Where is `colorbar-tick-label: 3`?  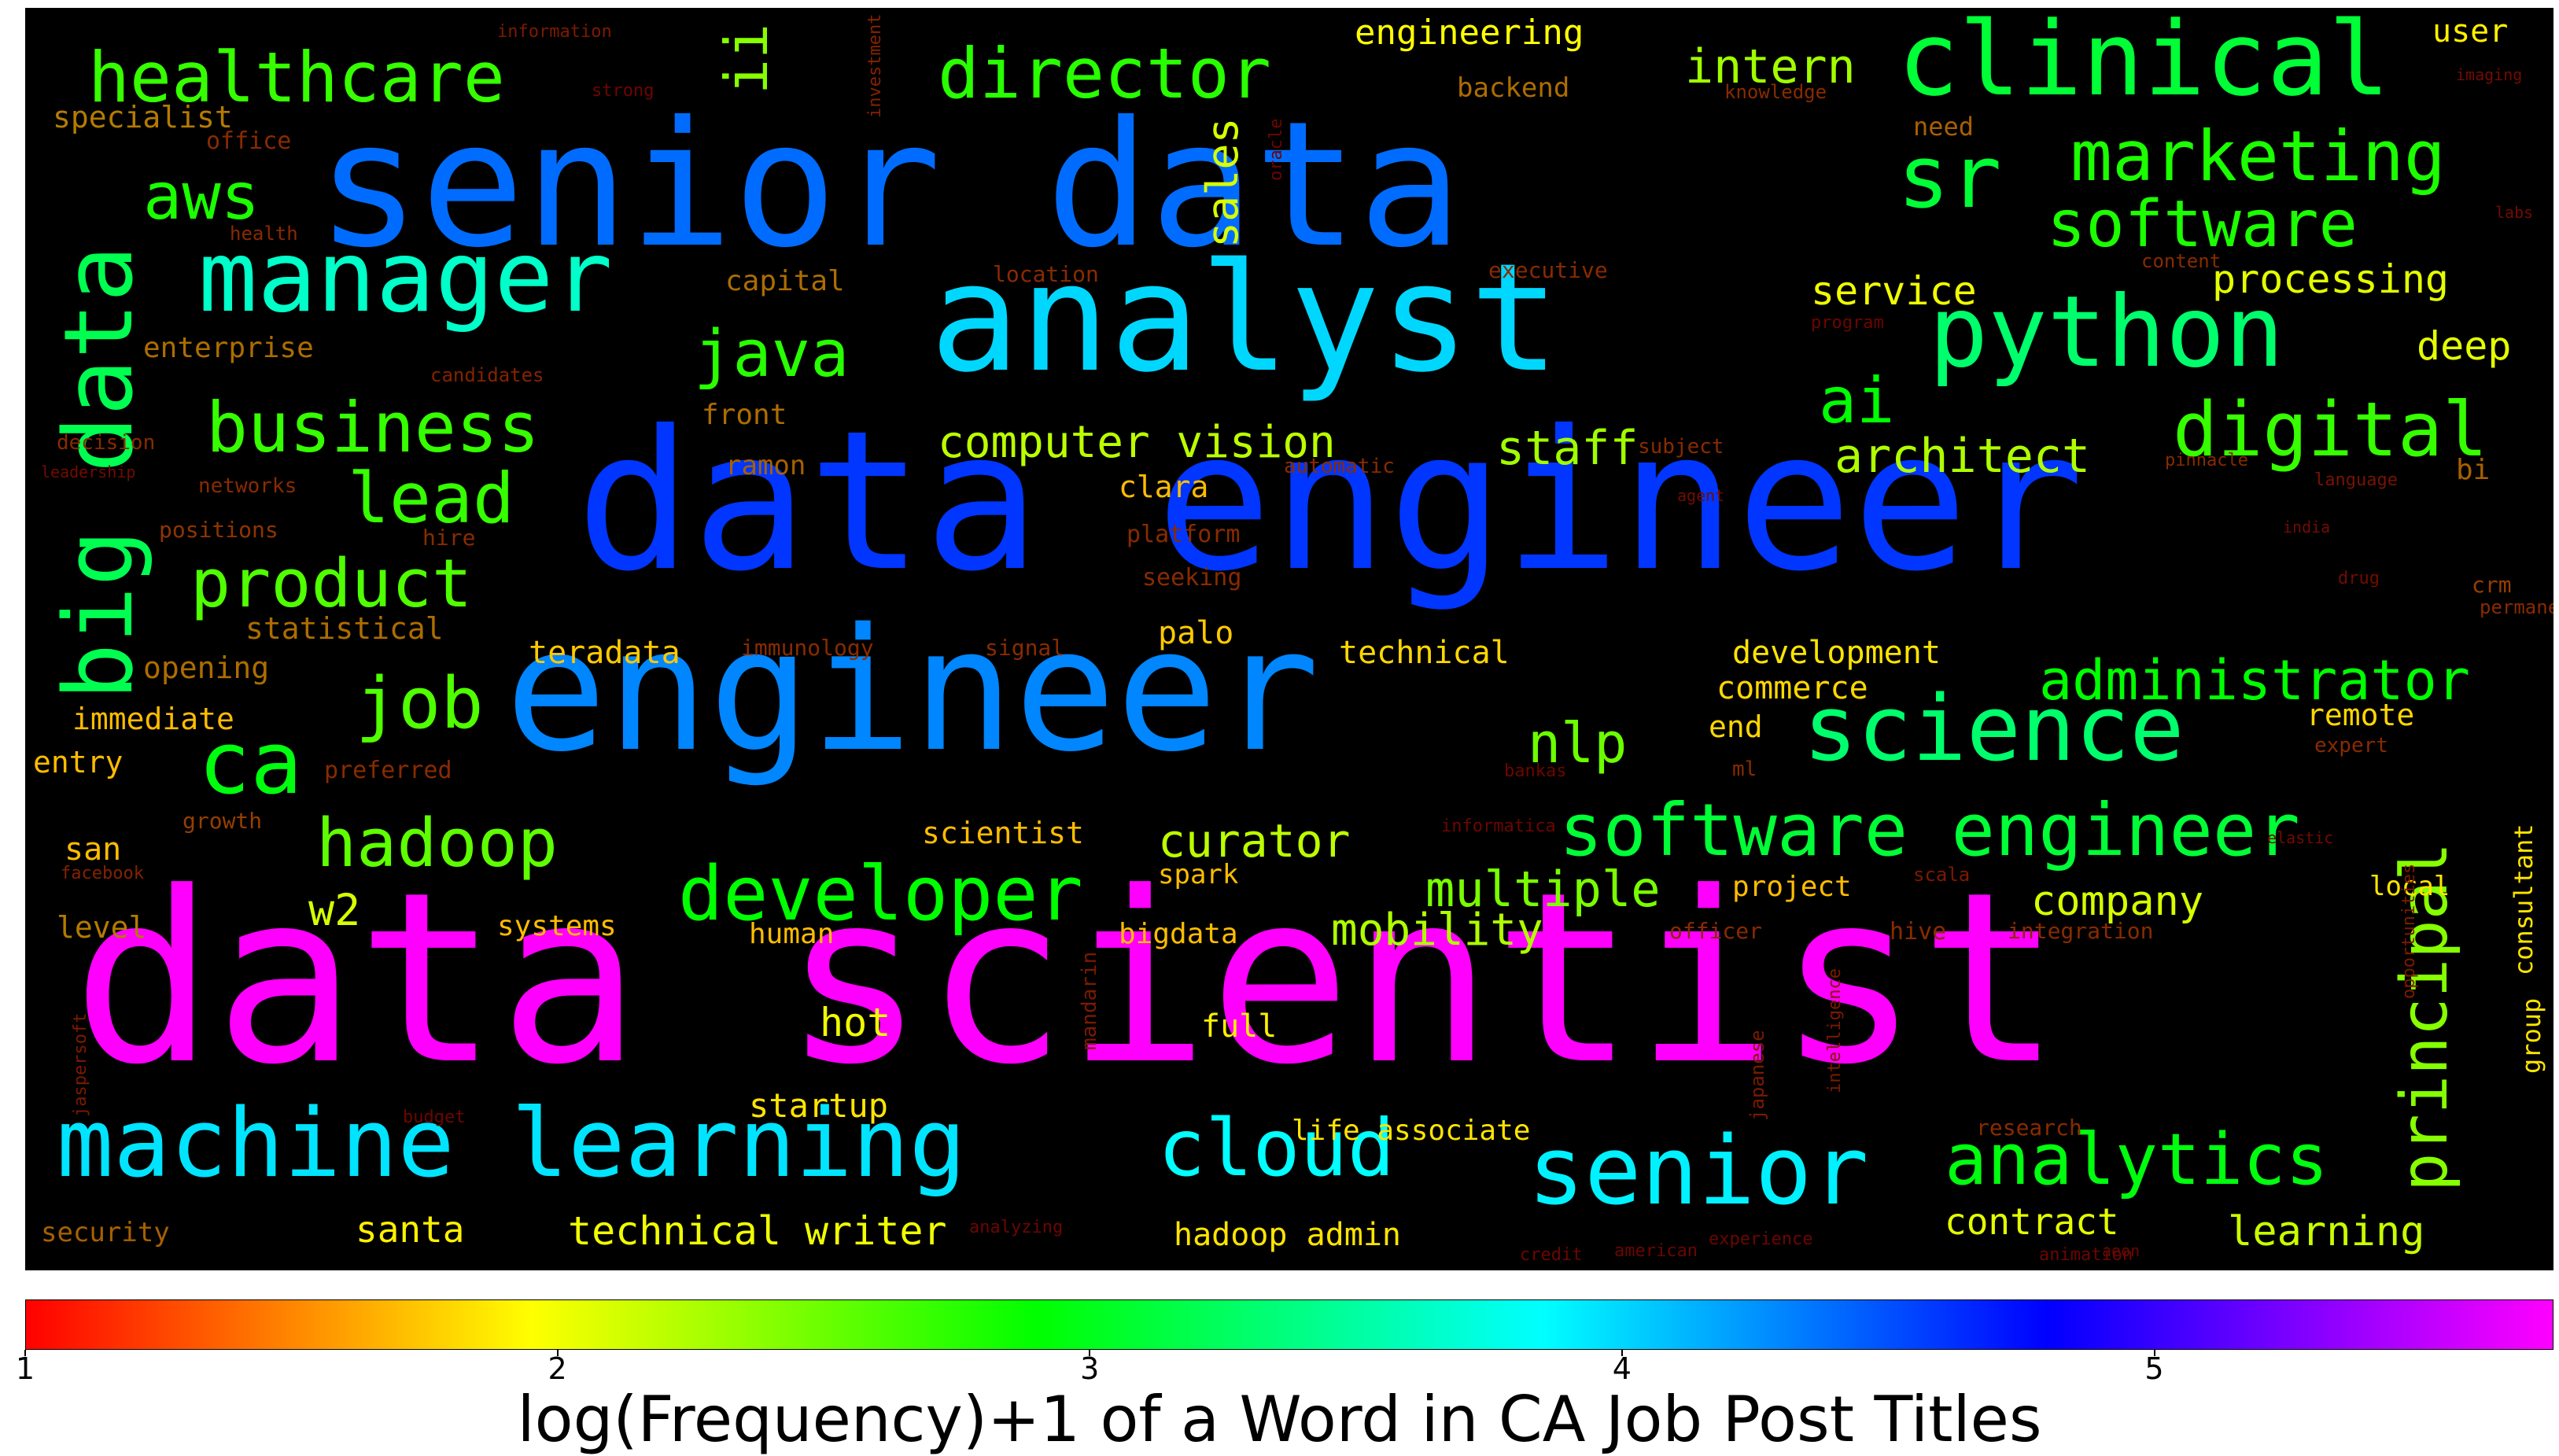 colorbar-tick-label: 3 is located at coordinates (1090, 1368).